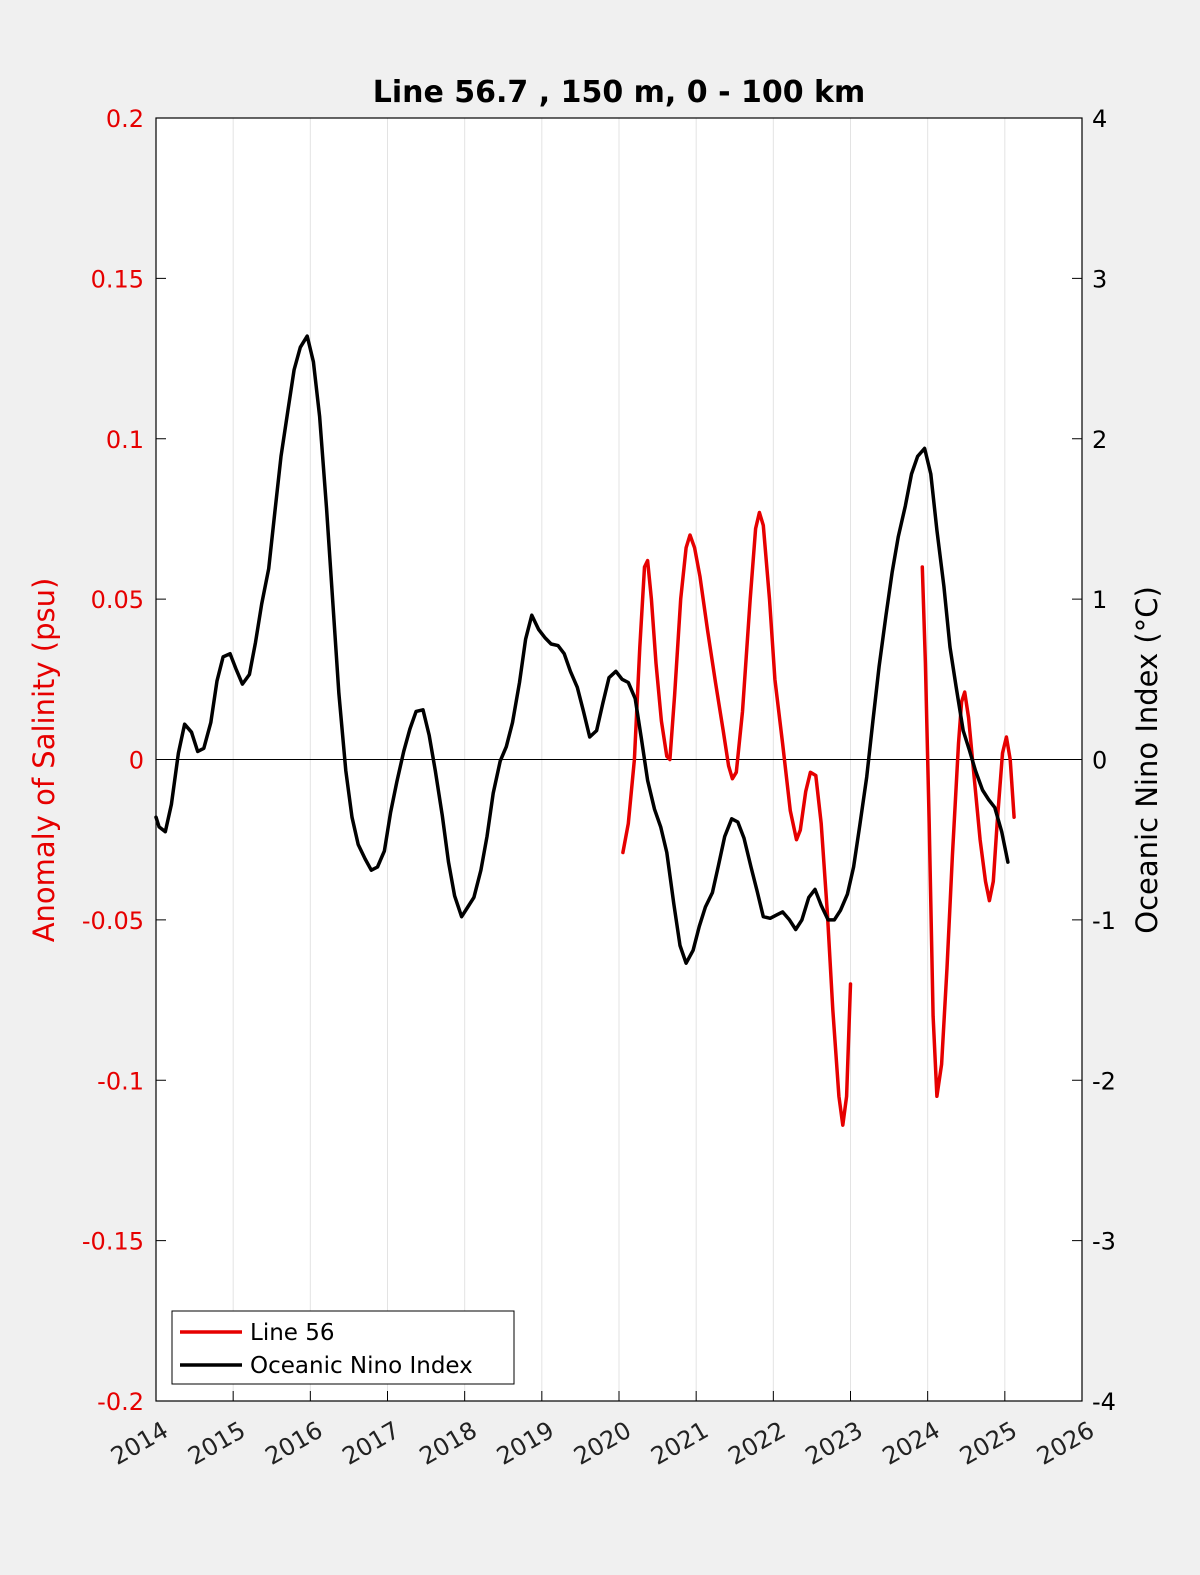 The height and width of the screenshot is (1575, 1200). I want to click on x-tick-label: 2024, so click(911, 1443).